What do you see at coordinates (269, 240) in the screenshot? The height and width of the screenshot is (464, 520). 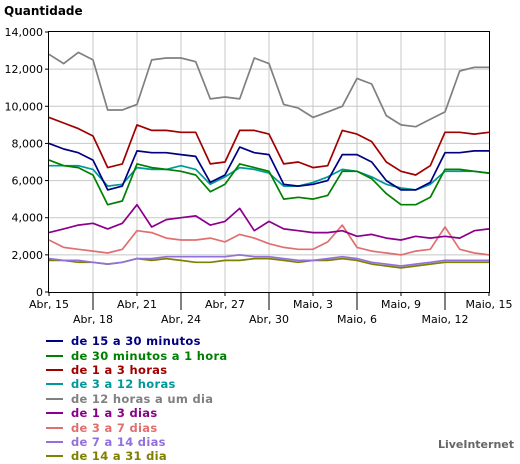 I see `series-line-de-3-a-7-dias` at bounding box center [269, 240].